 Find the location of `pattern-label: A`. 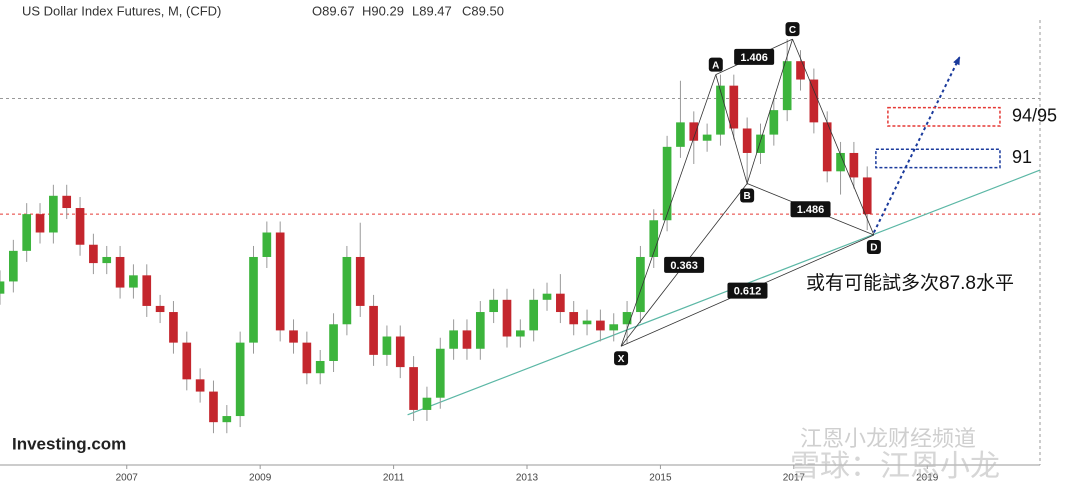

pattern-label: A is located at coordinates (715, 65).